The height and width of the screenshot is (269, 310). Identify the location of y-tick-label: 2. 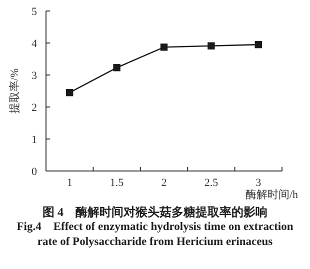
(34, 108).